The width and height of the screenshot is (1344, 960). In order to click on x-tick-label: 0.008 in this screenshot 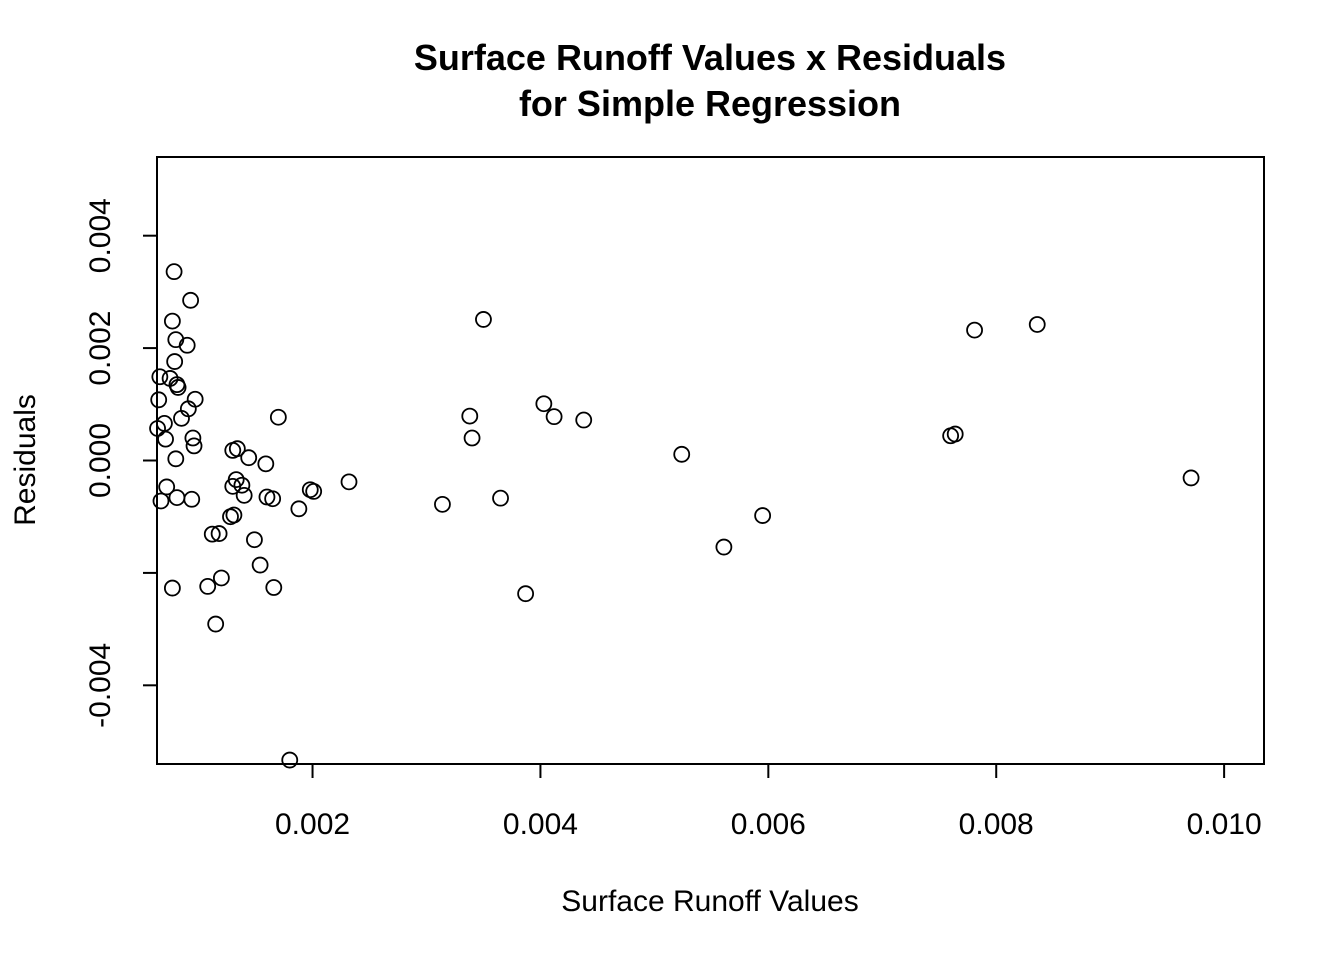, I will do `click(996, 824)`.